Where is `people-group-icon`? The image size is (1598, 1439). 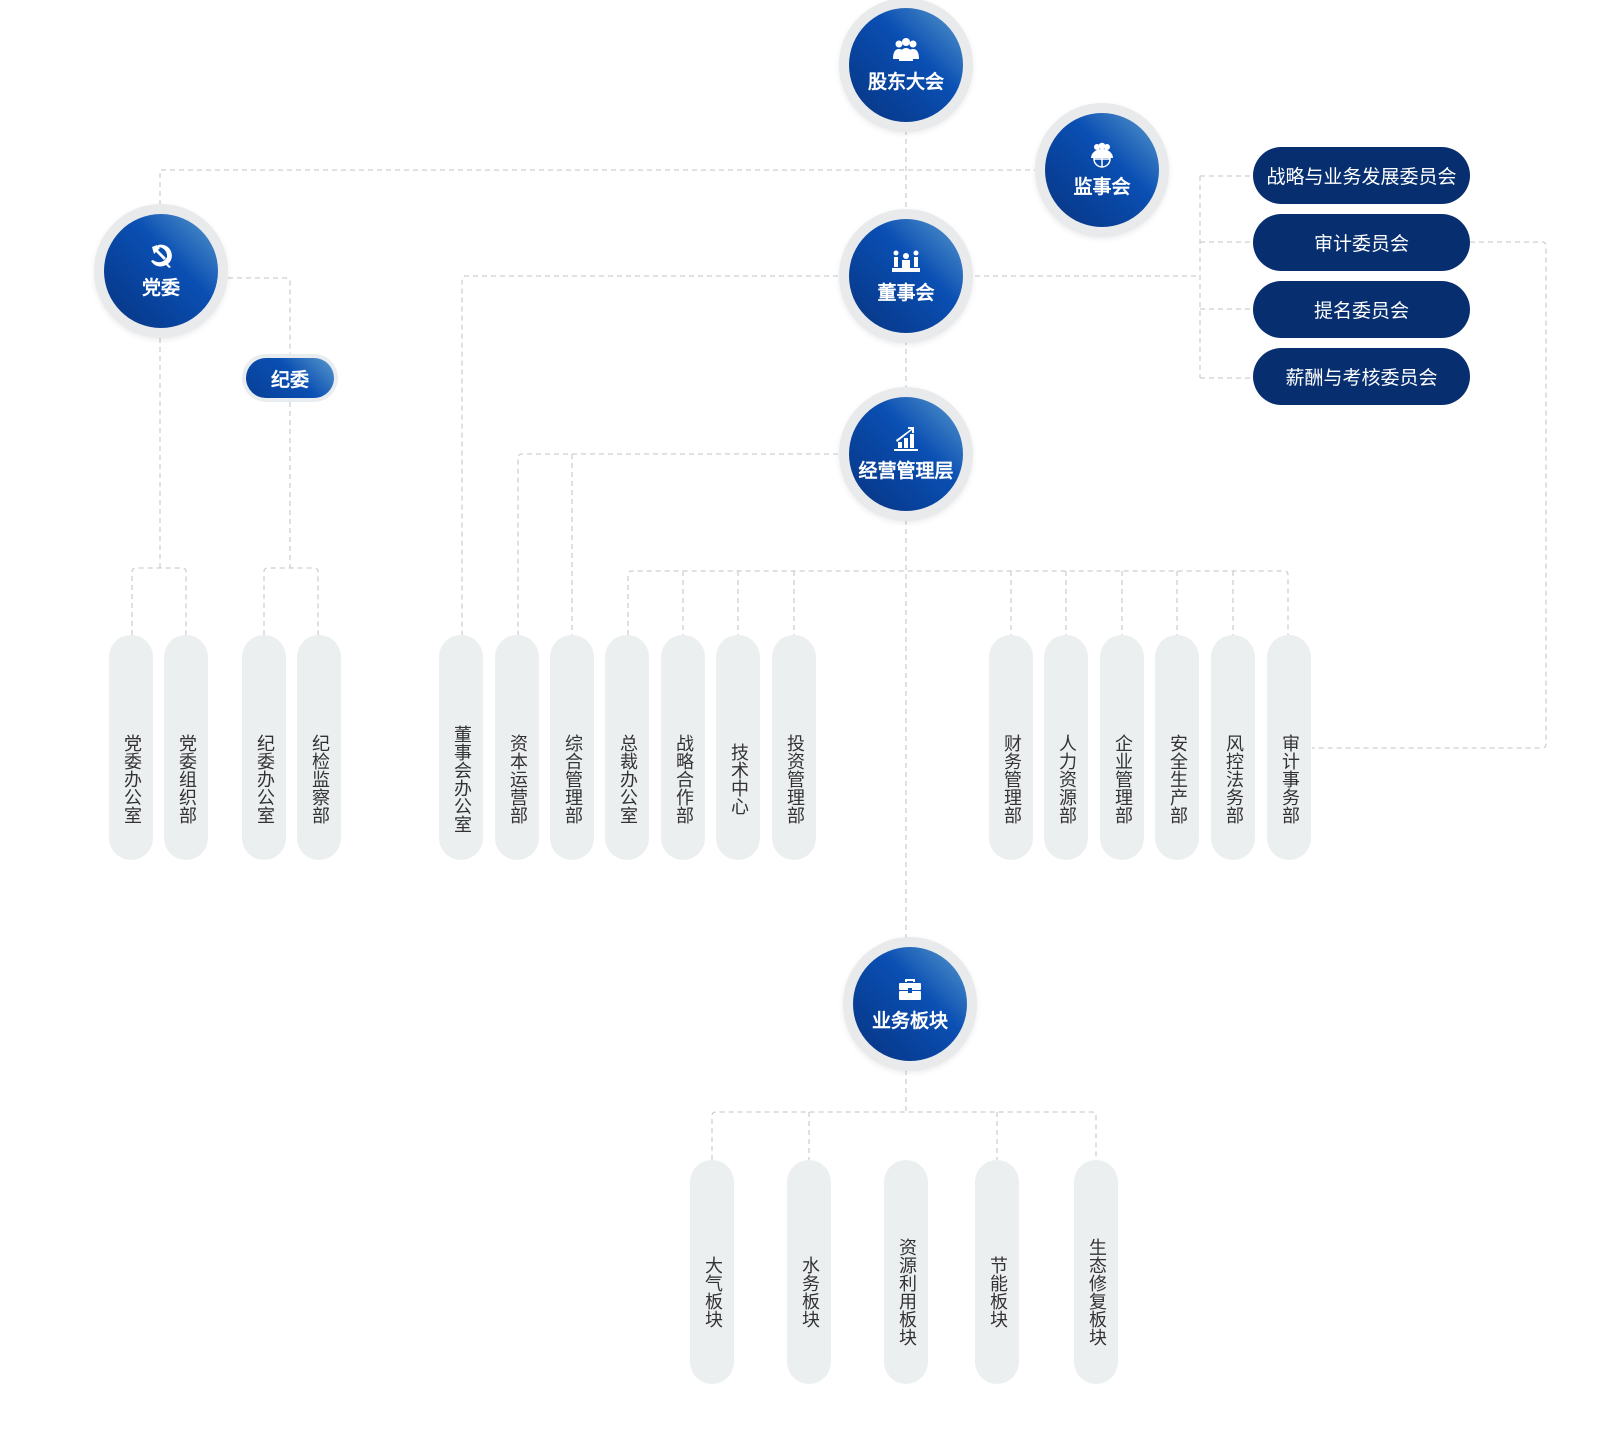
people-group-icon is located at coordinates (906, 49).